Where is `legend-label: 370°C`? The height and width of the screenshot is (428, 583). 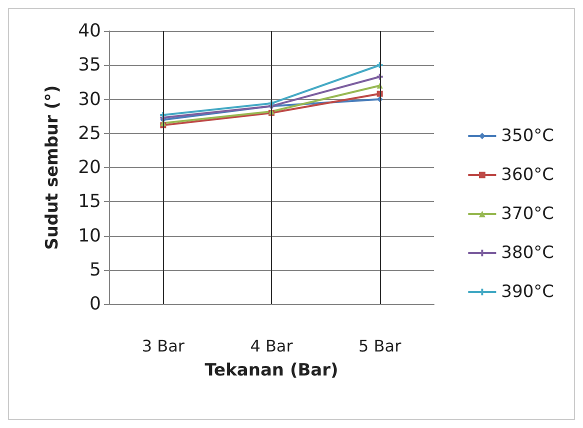
legend-label: 370°C is located at coordinates (527, 214).